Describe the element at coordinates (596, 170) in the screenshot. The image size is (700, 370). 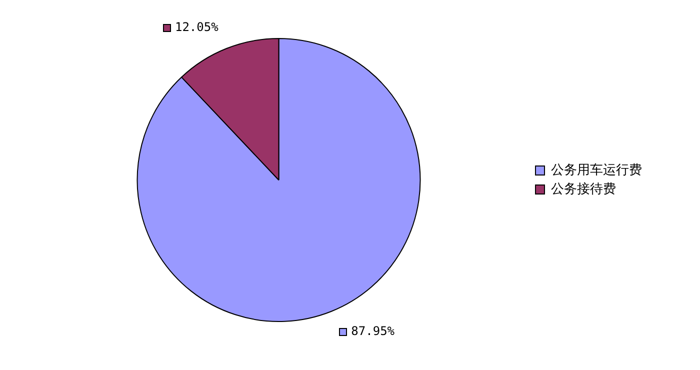
I see `legend-label: 公务用车运行费` at that location.